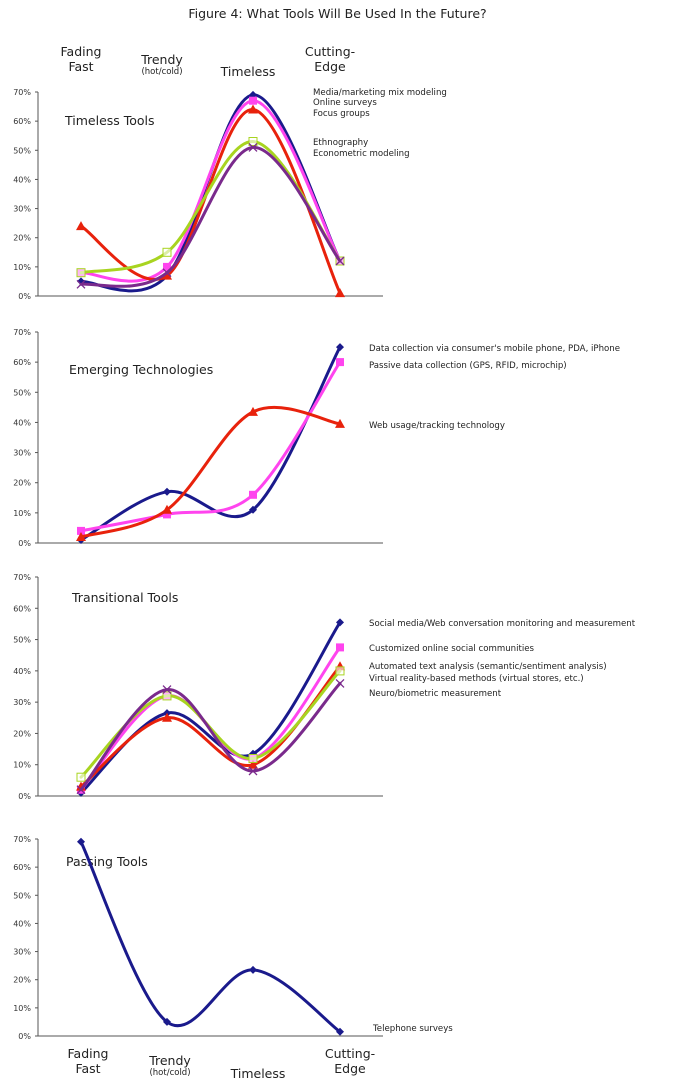 This screenshot has width=675, height=1085. I want to click on top-category-trendy: Trendy (hot/cold), so click(162, 65).